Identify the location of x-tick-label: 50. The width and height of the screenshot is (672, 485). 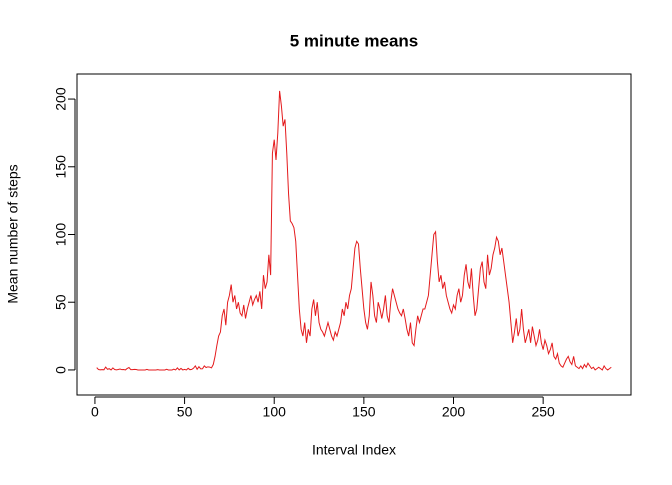
(185, 412).